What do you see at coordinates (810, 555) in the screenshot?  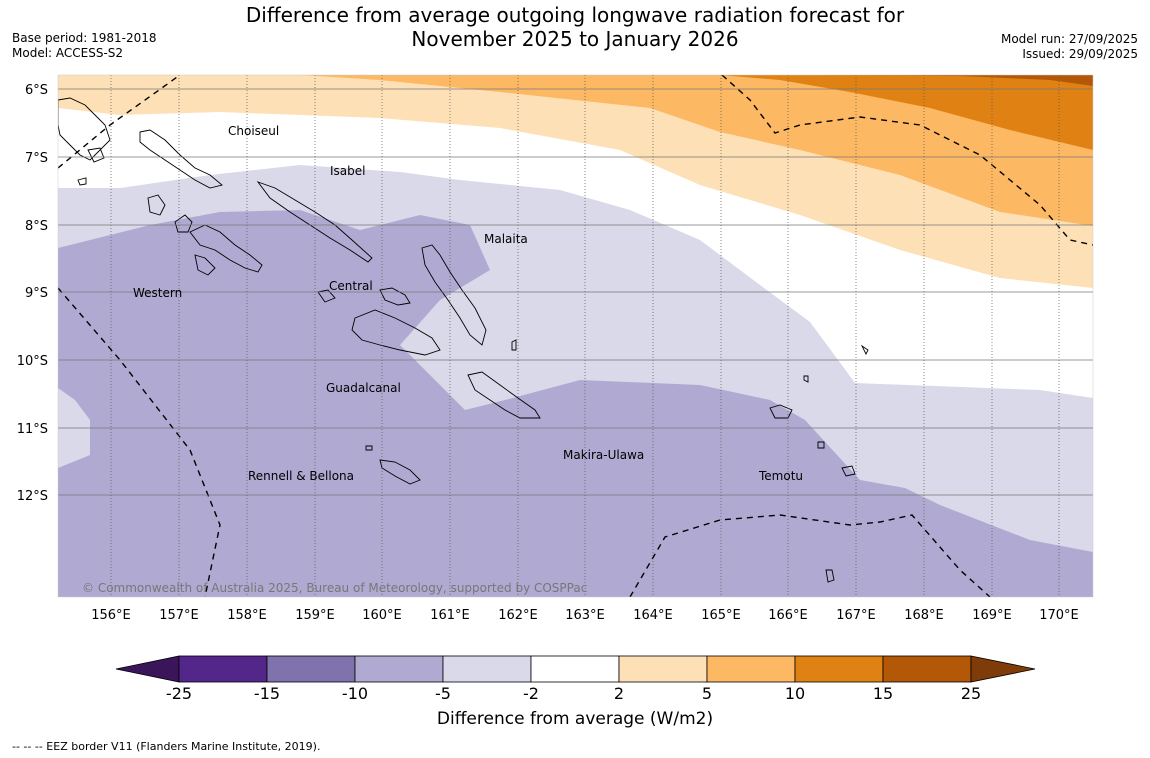 I see `eez-border-vanuatu` at bounding box center [810, 555].